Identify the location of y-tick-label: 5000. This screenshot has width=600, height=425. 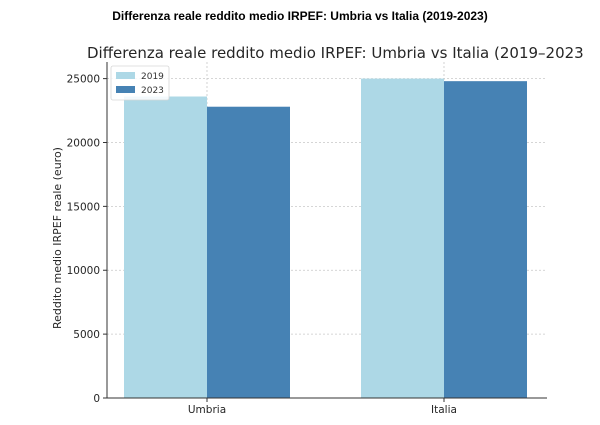
(86, 335).